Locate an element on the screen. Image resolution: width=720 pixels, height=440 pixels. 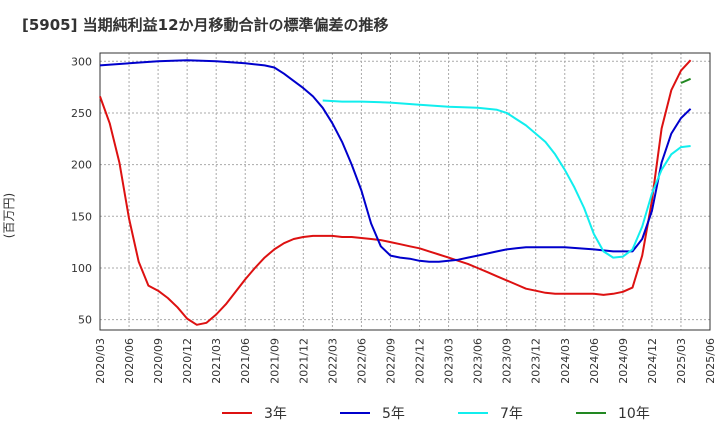
x-tick-label: 2022/06 is located at coordinates (361, 361).